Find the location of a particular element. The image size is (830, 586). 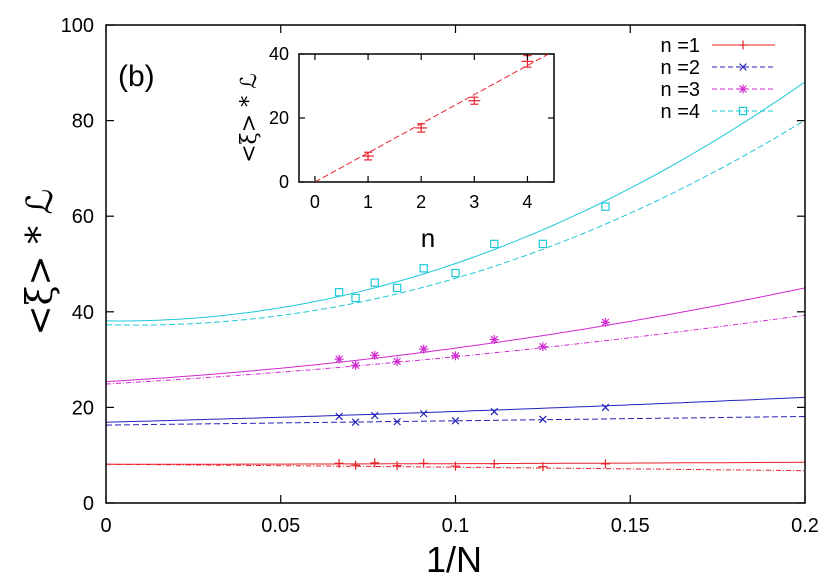

inset-x-tick-label: 1 is located at coordinates (368, 202).